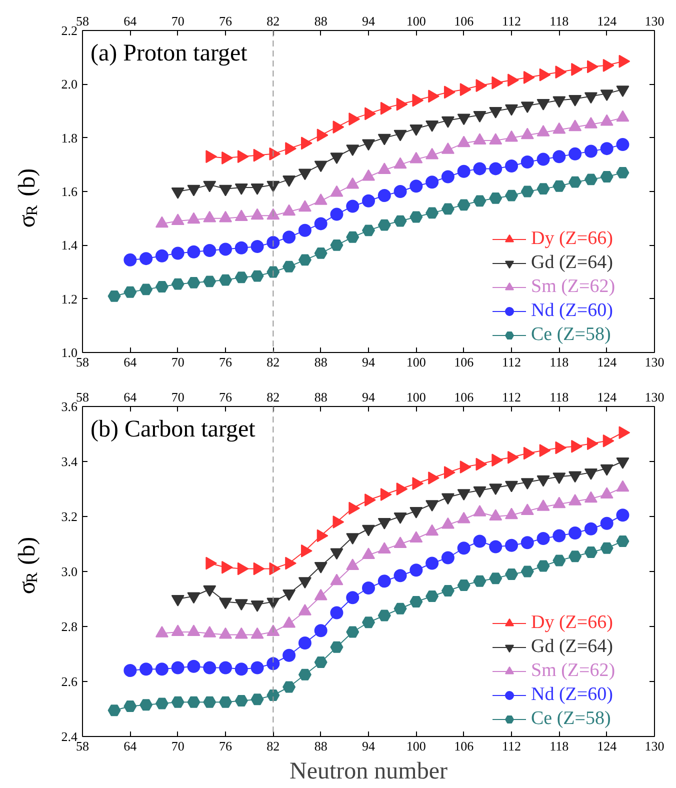  What do you see at coordinates (131, 362) in the screenshot?
I see `x2-tick-label: 64` at bounding box center [131, 362].